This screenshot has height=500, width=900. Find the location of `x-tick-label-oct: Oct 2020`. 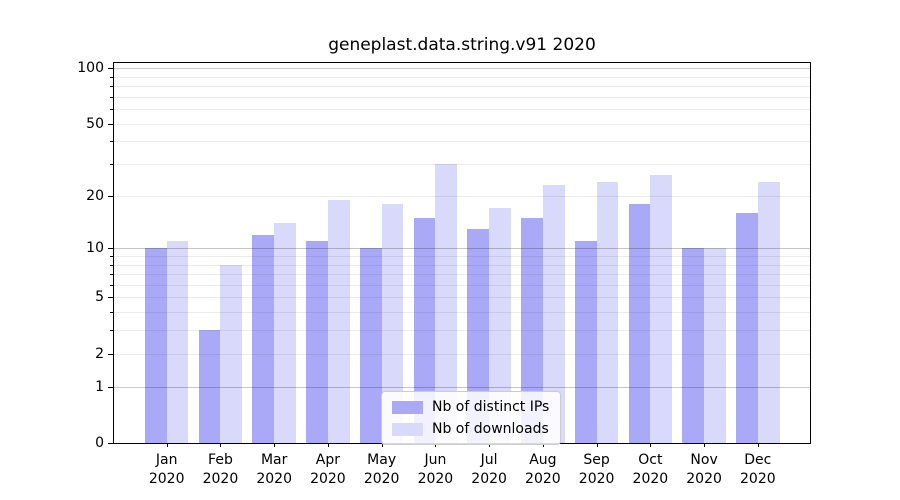

x-tick-label-oct: Oct 2020 is located at coordinates (650, 469).